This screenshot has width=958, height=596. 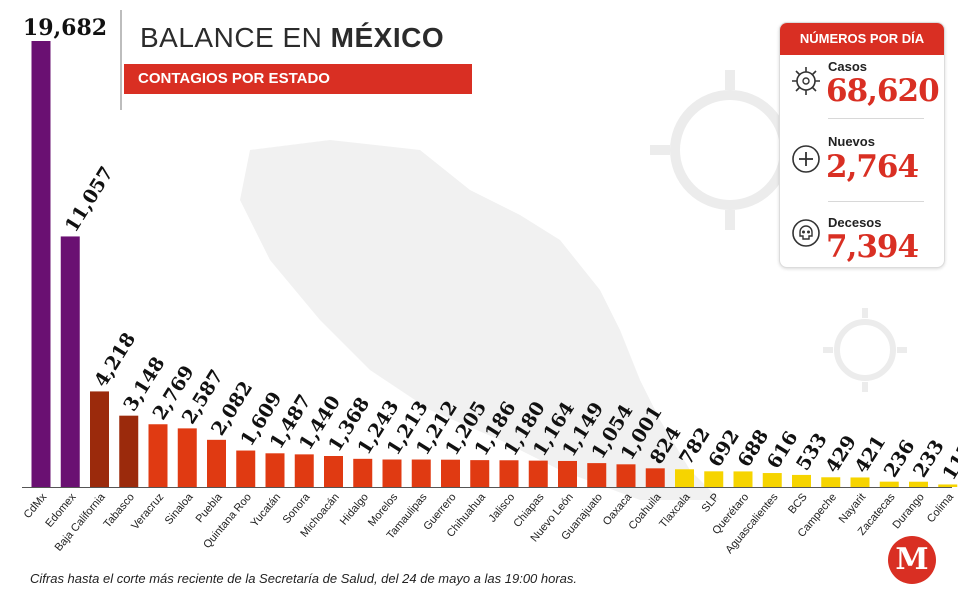 I want to click on bar-guerrero, so click(x=450, y=473).